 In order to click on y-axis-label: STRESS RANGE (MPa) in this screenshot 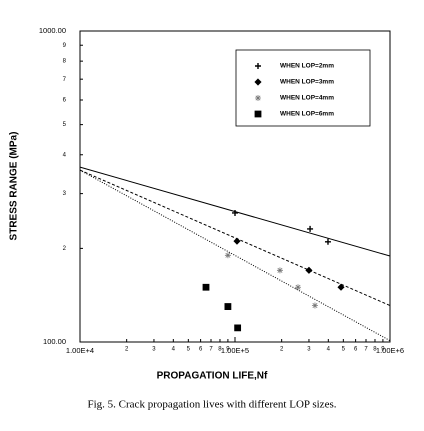, I will do `click(14, 186)`.